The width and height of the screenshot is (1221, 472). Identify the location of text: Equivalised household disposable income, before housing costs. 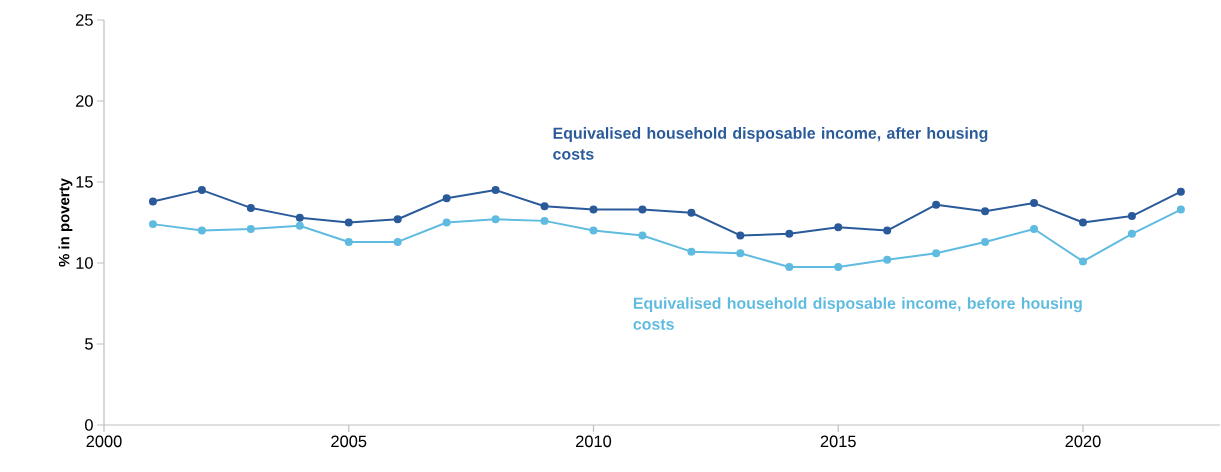
(857, 313).